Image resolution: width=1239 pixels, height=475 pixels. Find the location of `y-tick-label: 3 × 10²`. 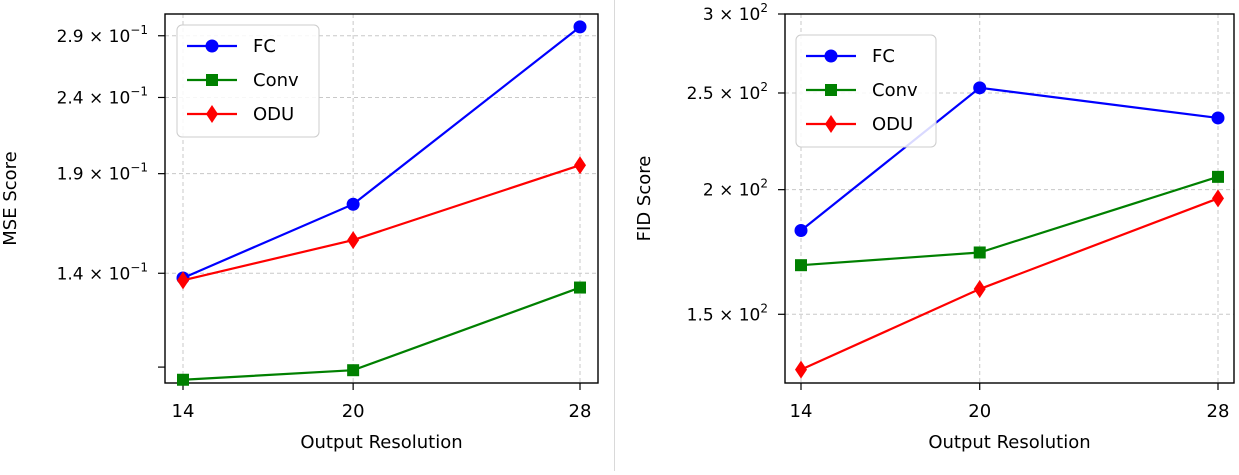

y-tick-label: 3 × 10² is located at coordinates (735, 13).